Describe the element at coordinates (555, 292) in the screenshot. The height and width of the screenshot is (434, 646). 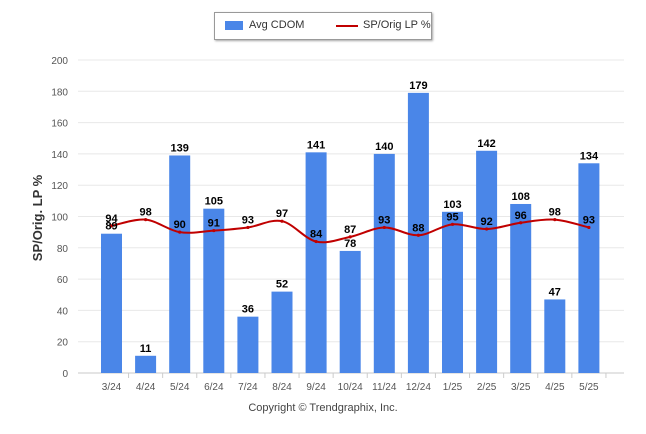
I see `bar-value-label: 47` at that location.